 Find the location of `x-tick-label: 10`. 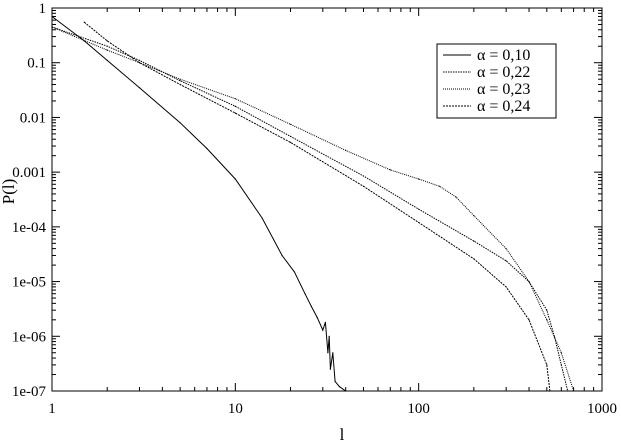

x-tick-label: 10 is located at coordinates (235, 409).